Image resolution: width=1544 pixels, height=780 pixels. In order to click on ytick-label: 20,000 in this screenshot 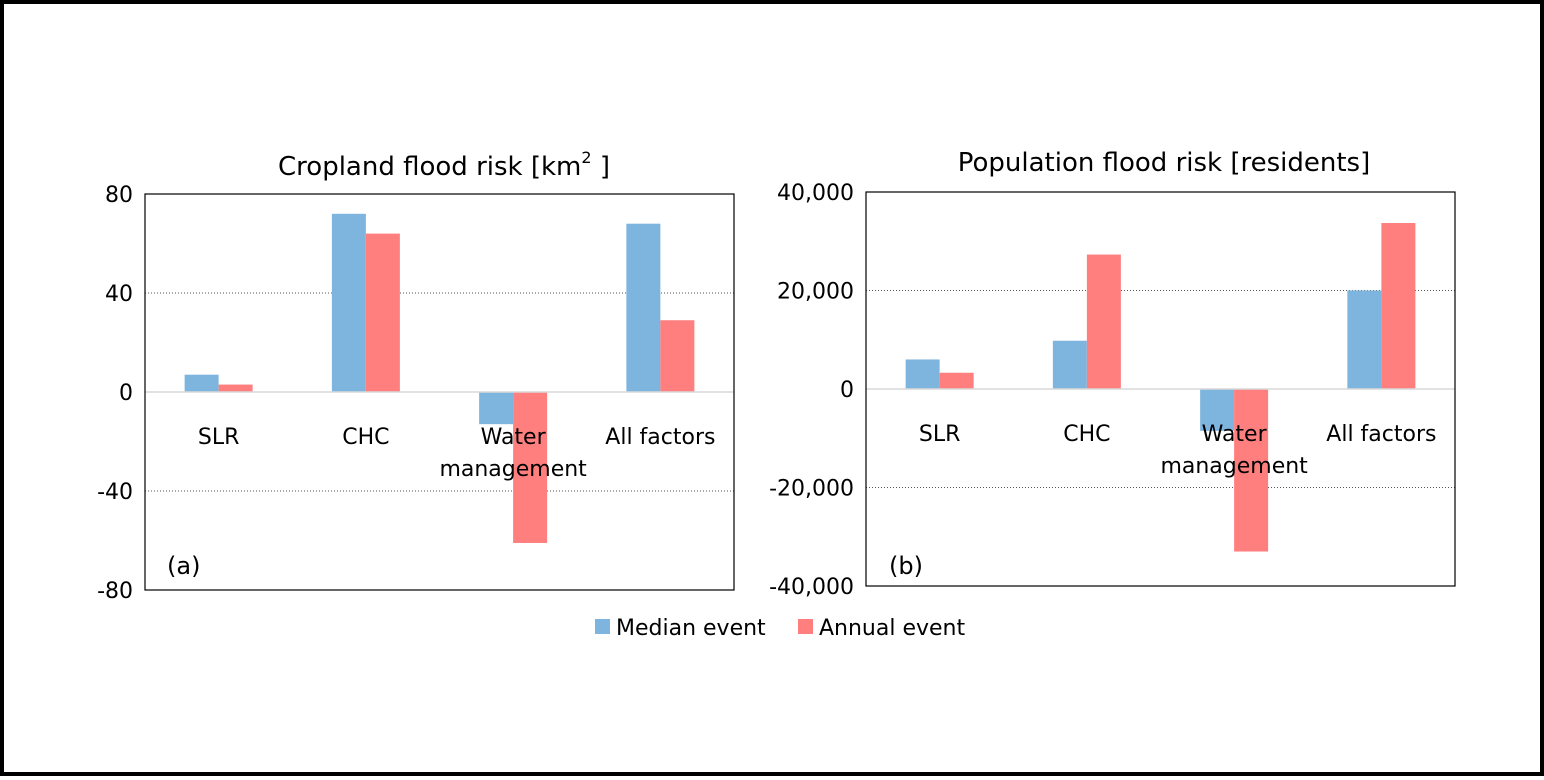, I will do `click(815, 292)`.